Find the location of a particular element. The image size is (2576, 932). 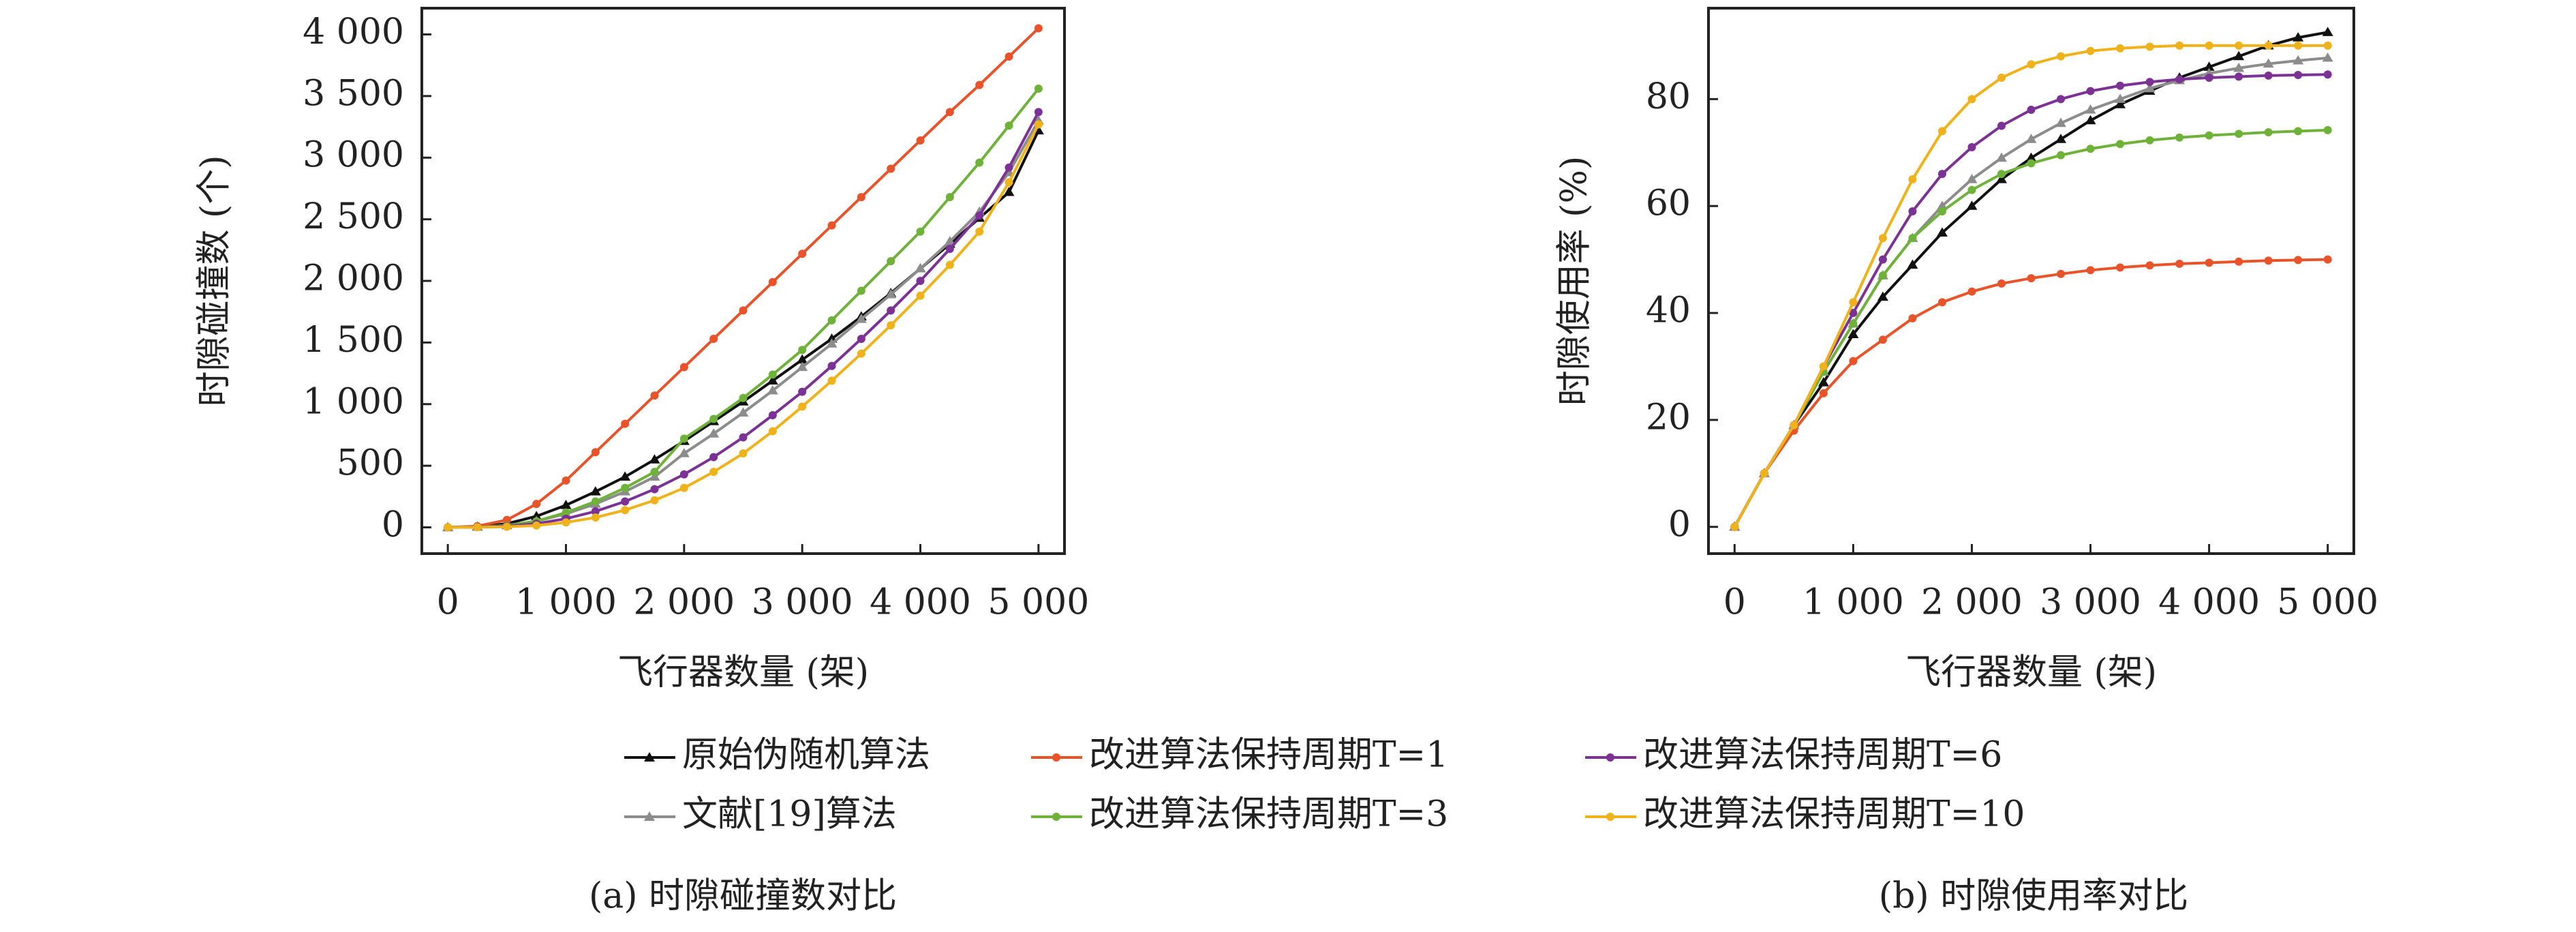

x-tick-label: 3 000 is located at coordinates (802, 602).